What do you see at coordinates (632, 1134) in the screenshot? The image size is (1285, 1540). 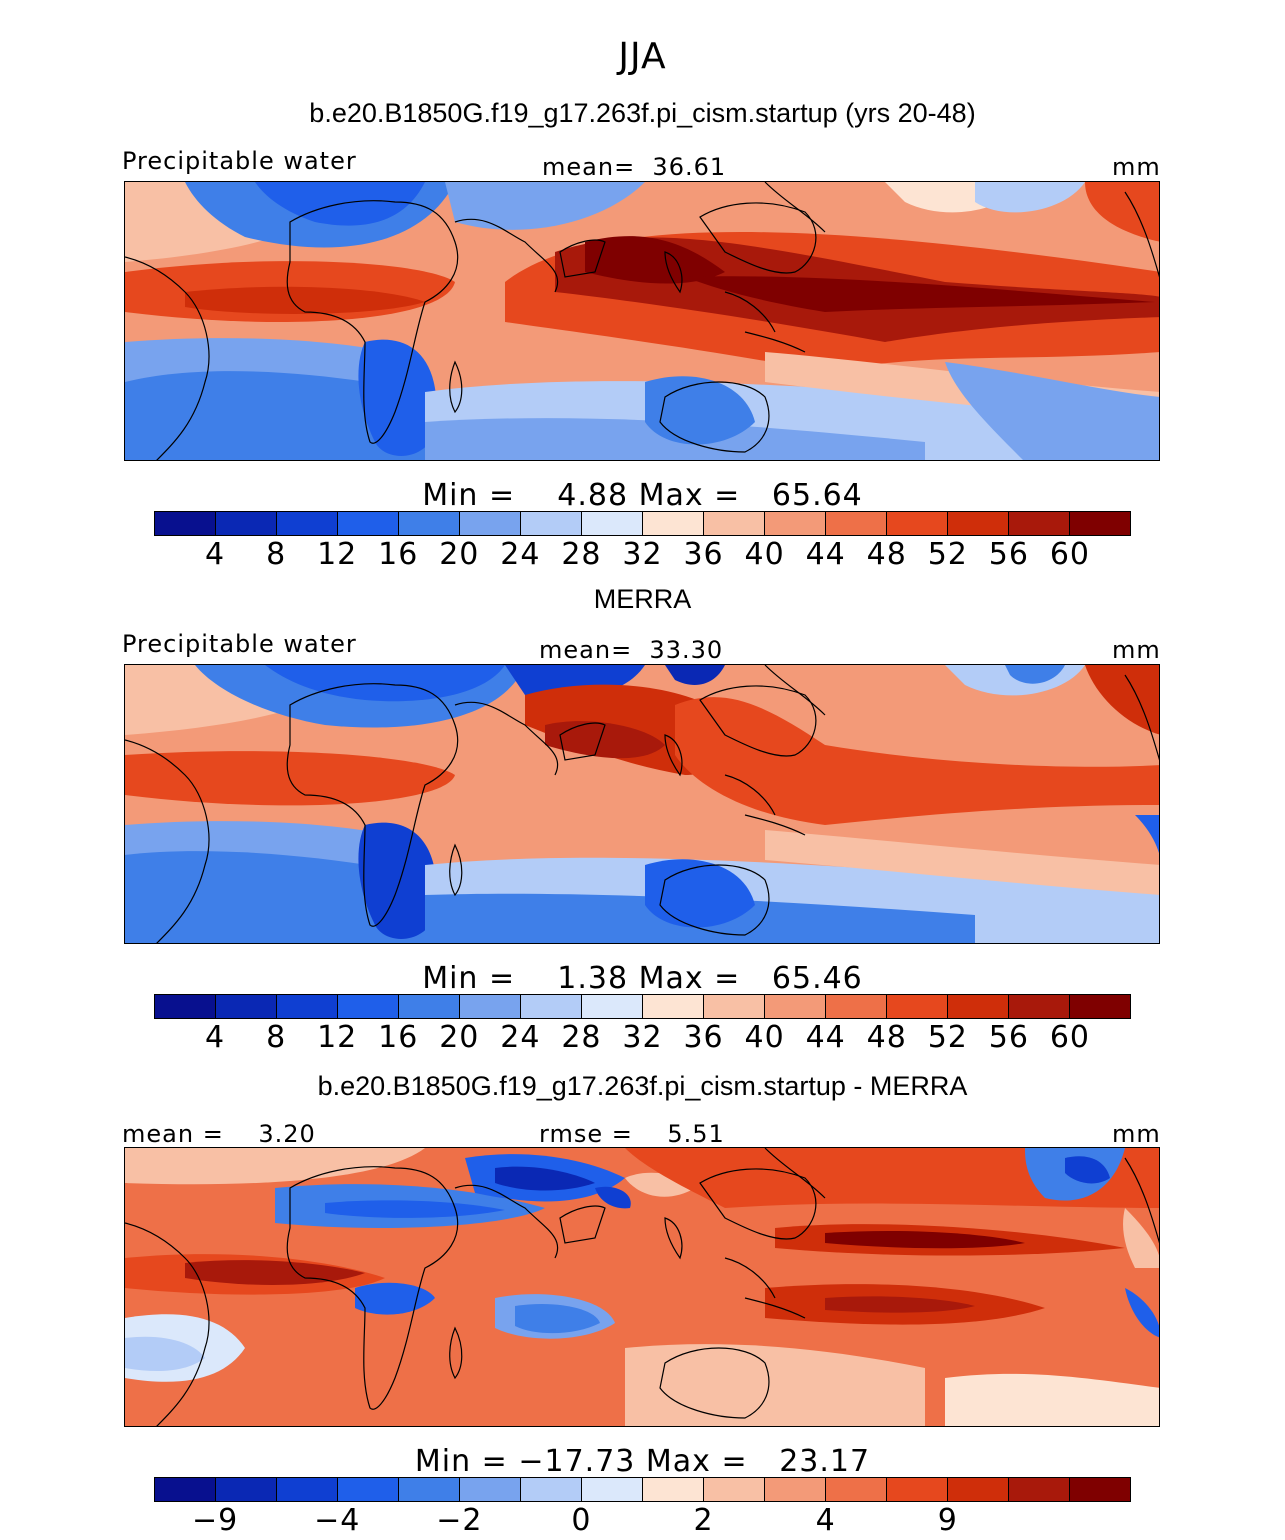 I see `panel3-rmse-label: rmse = 5.51` at bounding box center [632, 1134].